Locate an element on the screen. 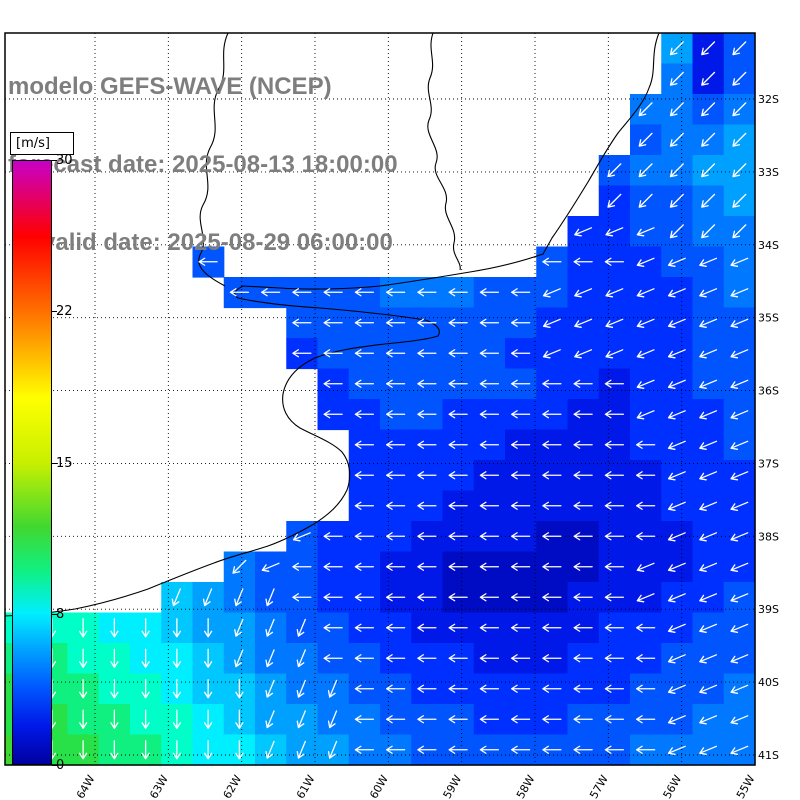 This screenshot has height=800, width=800. colorbar-tick-label: 8 is located at coordinates (60, 614).